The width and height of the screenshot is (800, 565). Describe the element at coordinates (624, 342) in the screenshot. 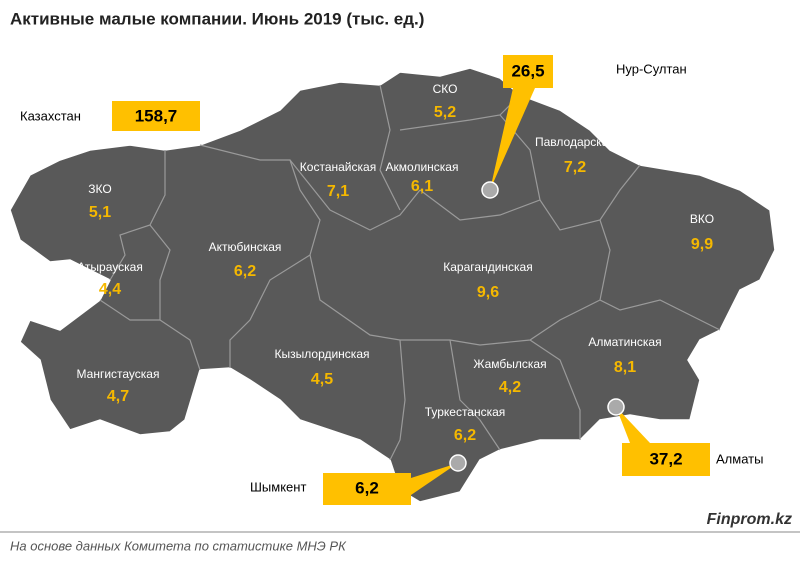

I see `region-name: Алматинская` at that location.